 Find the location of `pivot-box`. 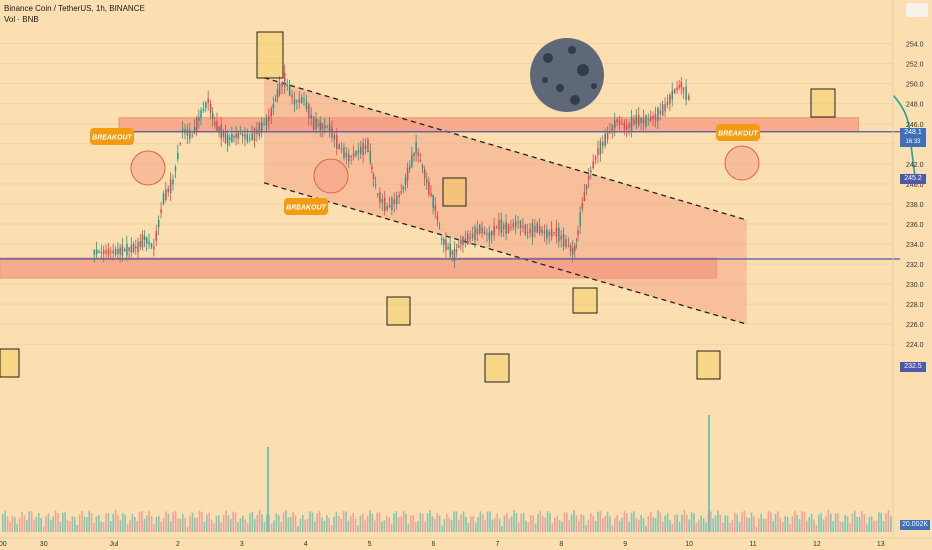

pivot-box is located at coordinates (823, 103).